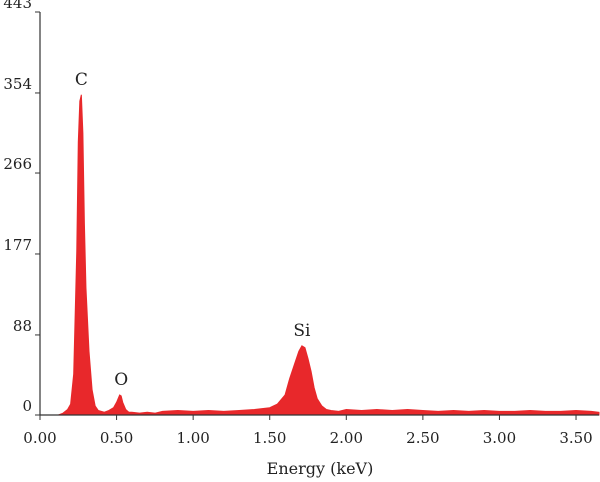 This screenshot has width=600, height=482. What do you see at coordinates (17, 164) in the screenshot?
I see `y-tick-label: 266` at bounding box center [17, 164].